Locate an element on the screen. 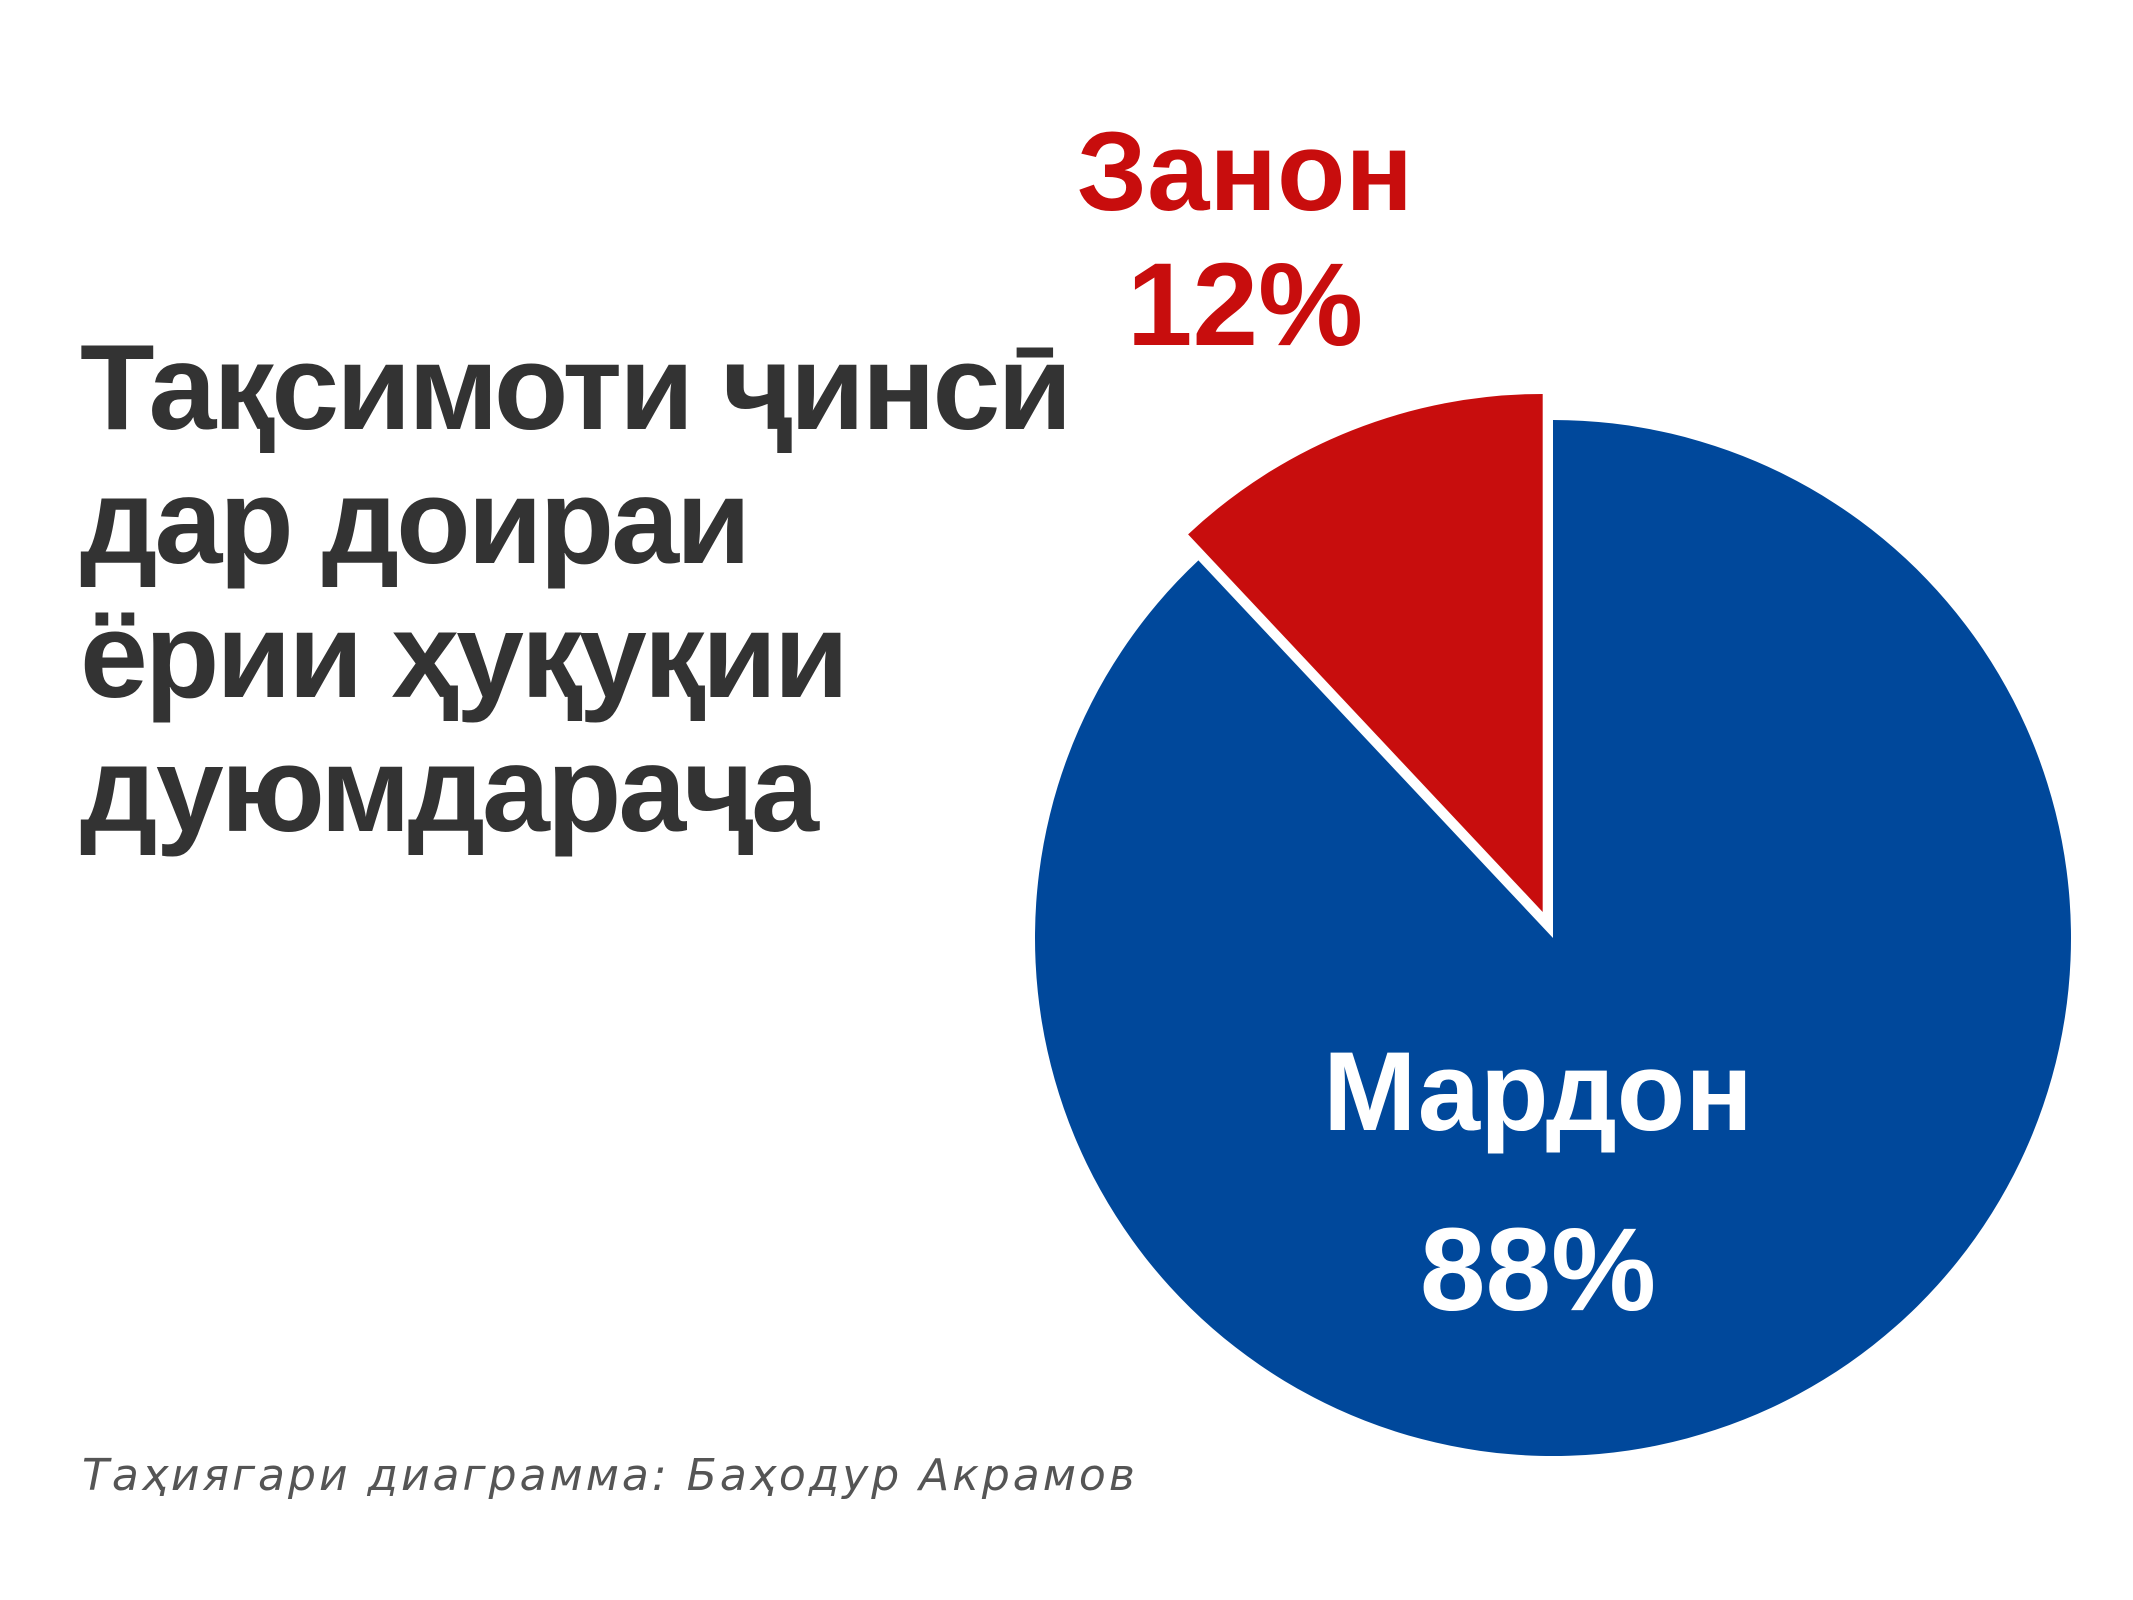  chart-title-line: дар доираи is located at coordinates (415, 521).